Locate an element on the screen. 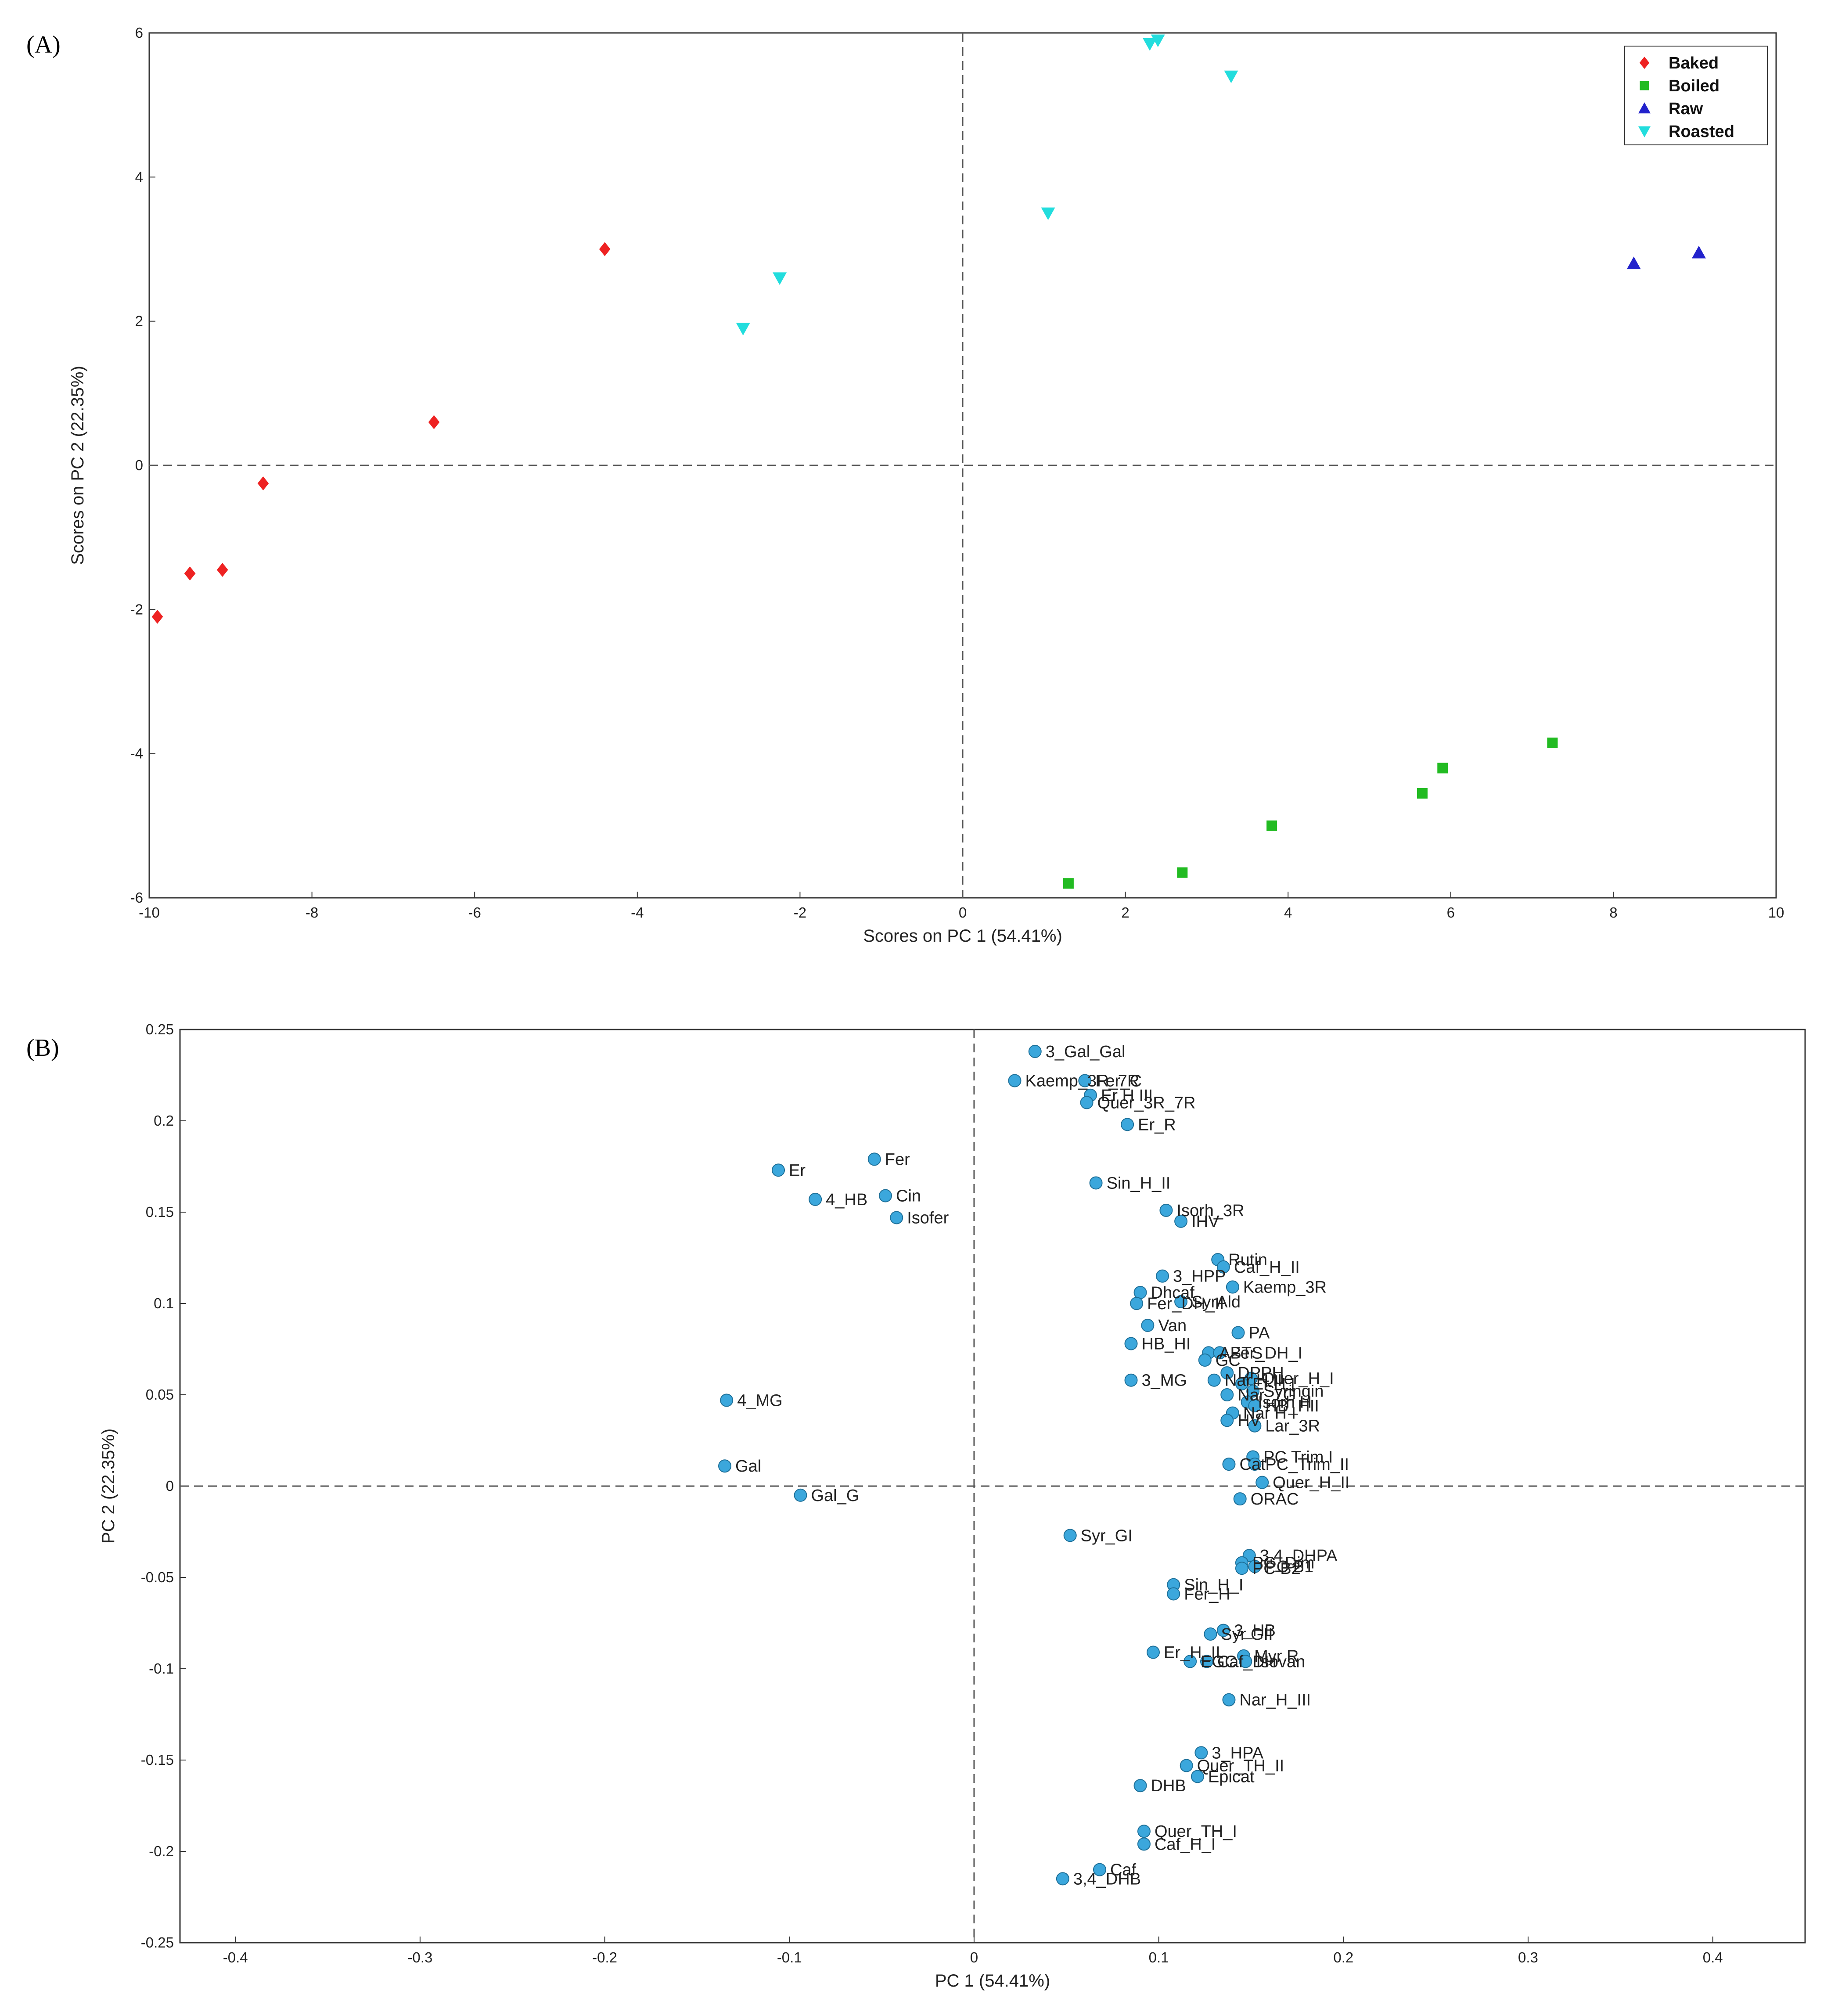 The width and height of the screenshot is (1831, 2016). loading-point-er-h-ii is located at coordinates (1153, 1652).